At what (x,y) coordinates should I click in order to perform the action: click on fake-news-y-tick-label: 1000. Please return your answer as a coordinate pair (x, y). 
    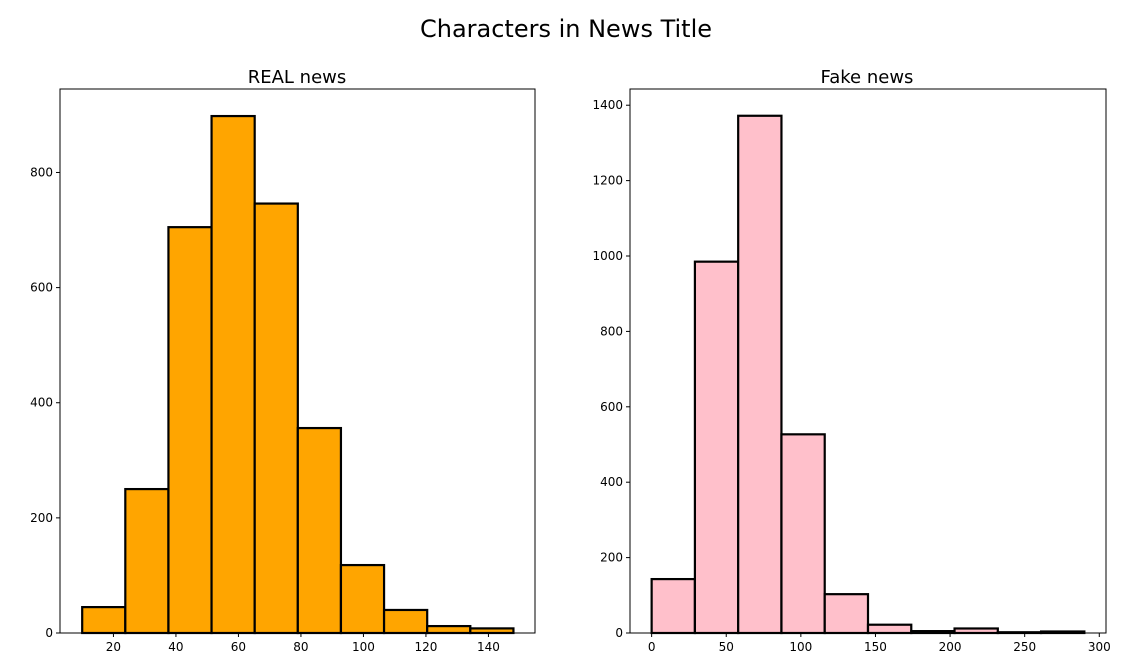
    Looking at the image, I should click on (607, 256).